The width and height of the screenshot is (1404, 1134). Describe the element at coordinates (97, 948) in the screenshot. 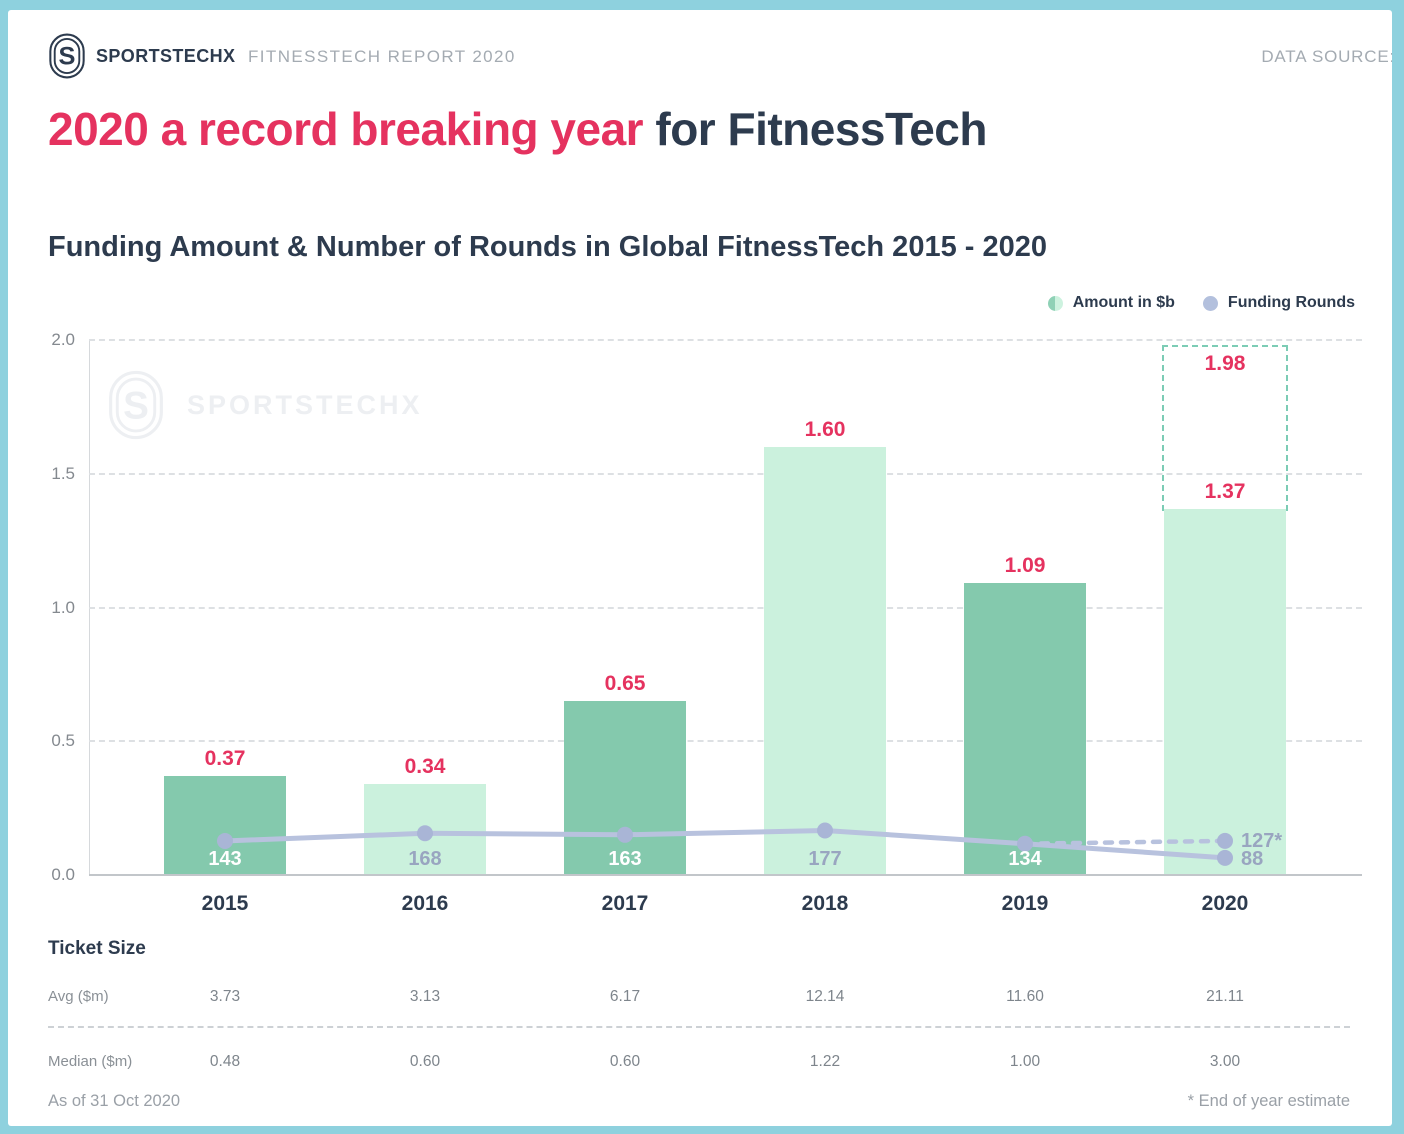

I see `table-title: Ticket Size` at that location.